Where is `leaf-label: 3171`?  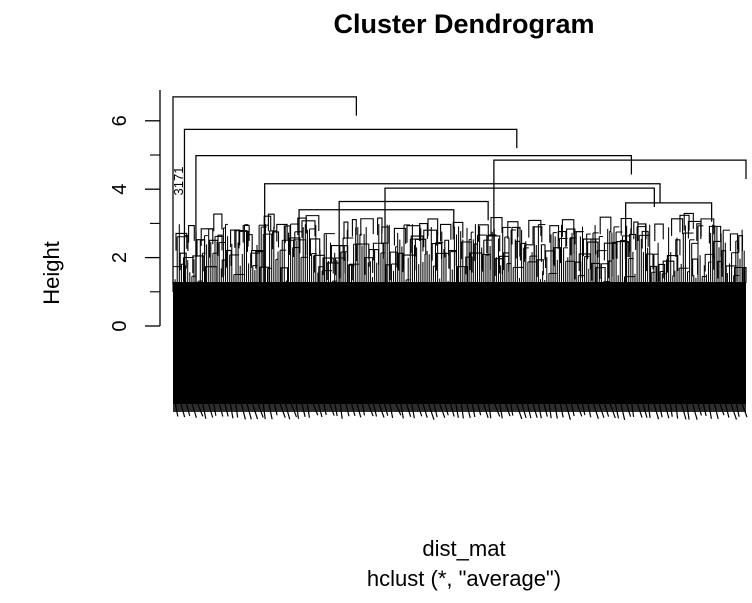
leaf-label: 3171 is located at coordinates (178, 181).